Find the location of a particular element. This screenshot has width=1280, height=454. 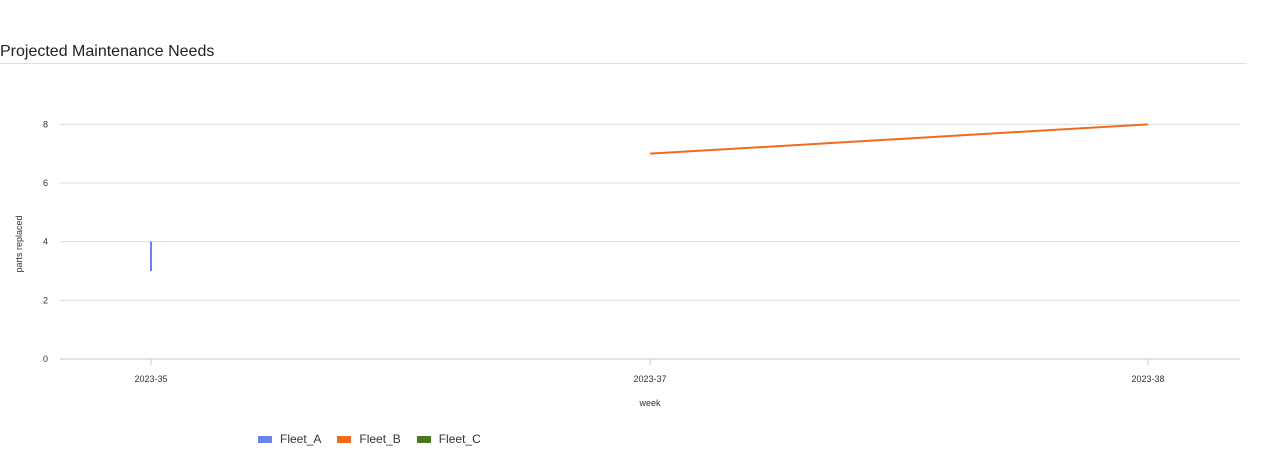

legend-item-fleet-a: Fleet_A is located at coordinates (289, 439).